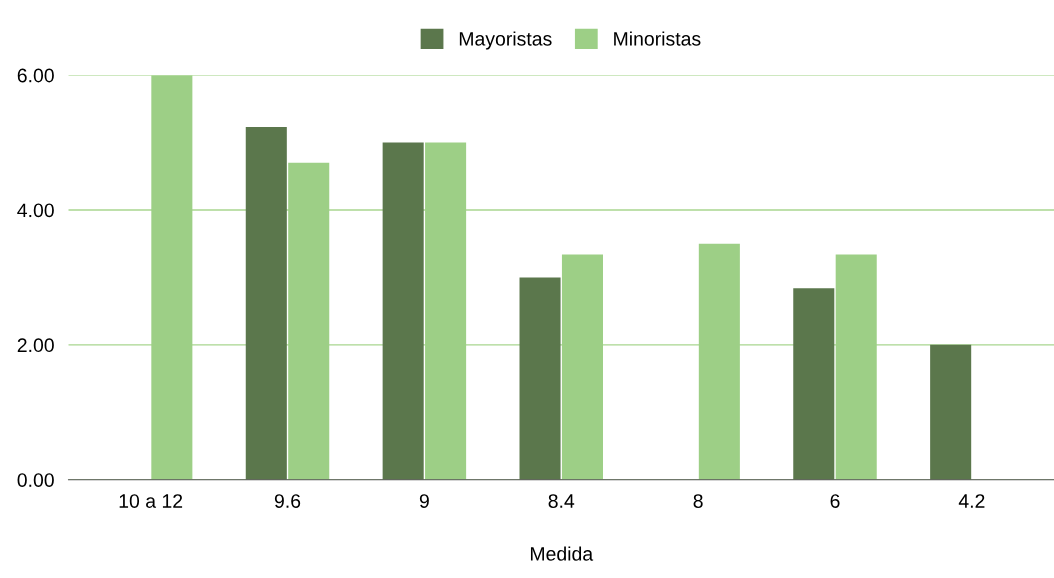 This screenshot has height=578, width=1054. Describe the element at coordinates (287, 501) in the screenshot. I see `x-tick-label: 9.6` at that location.